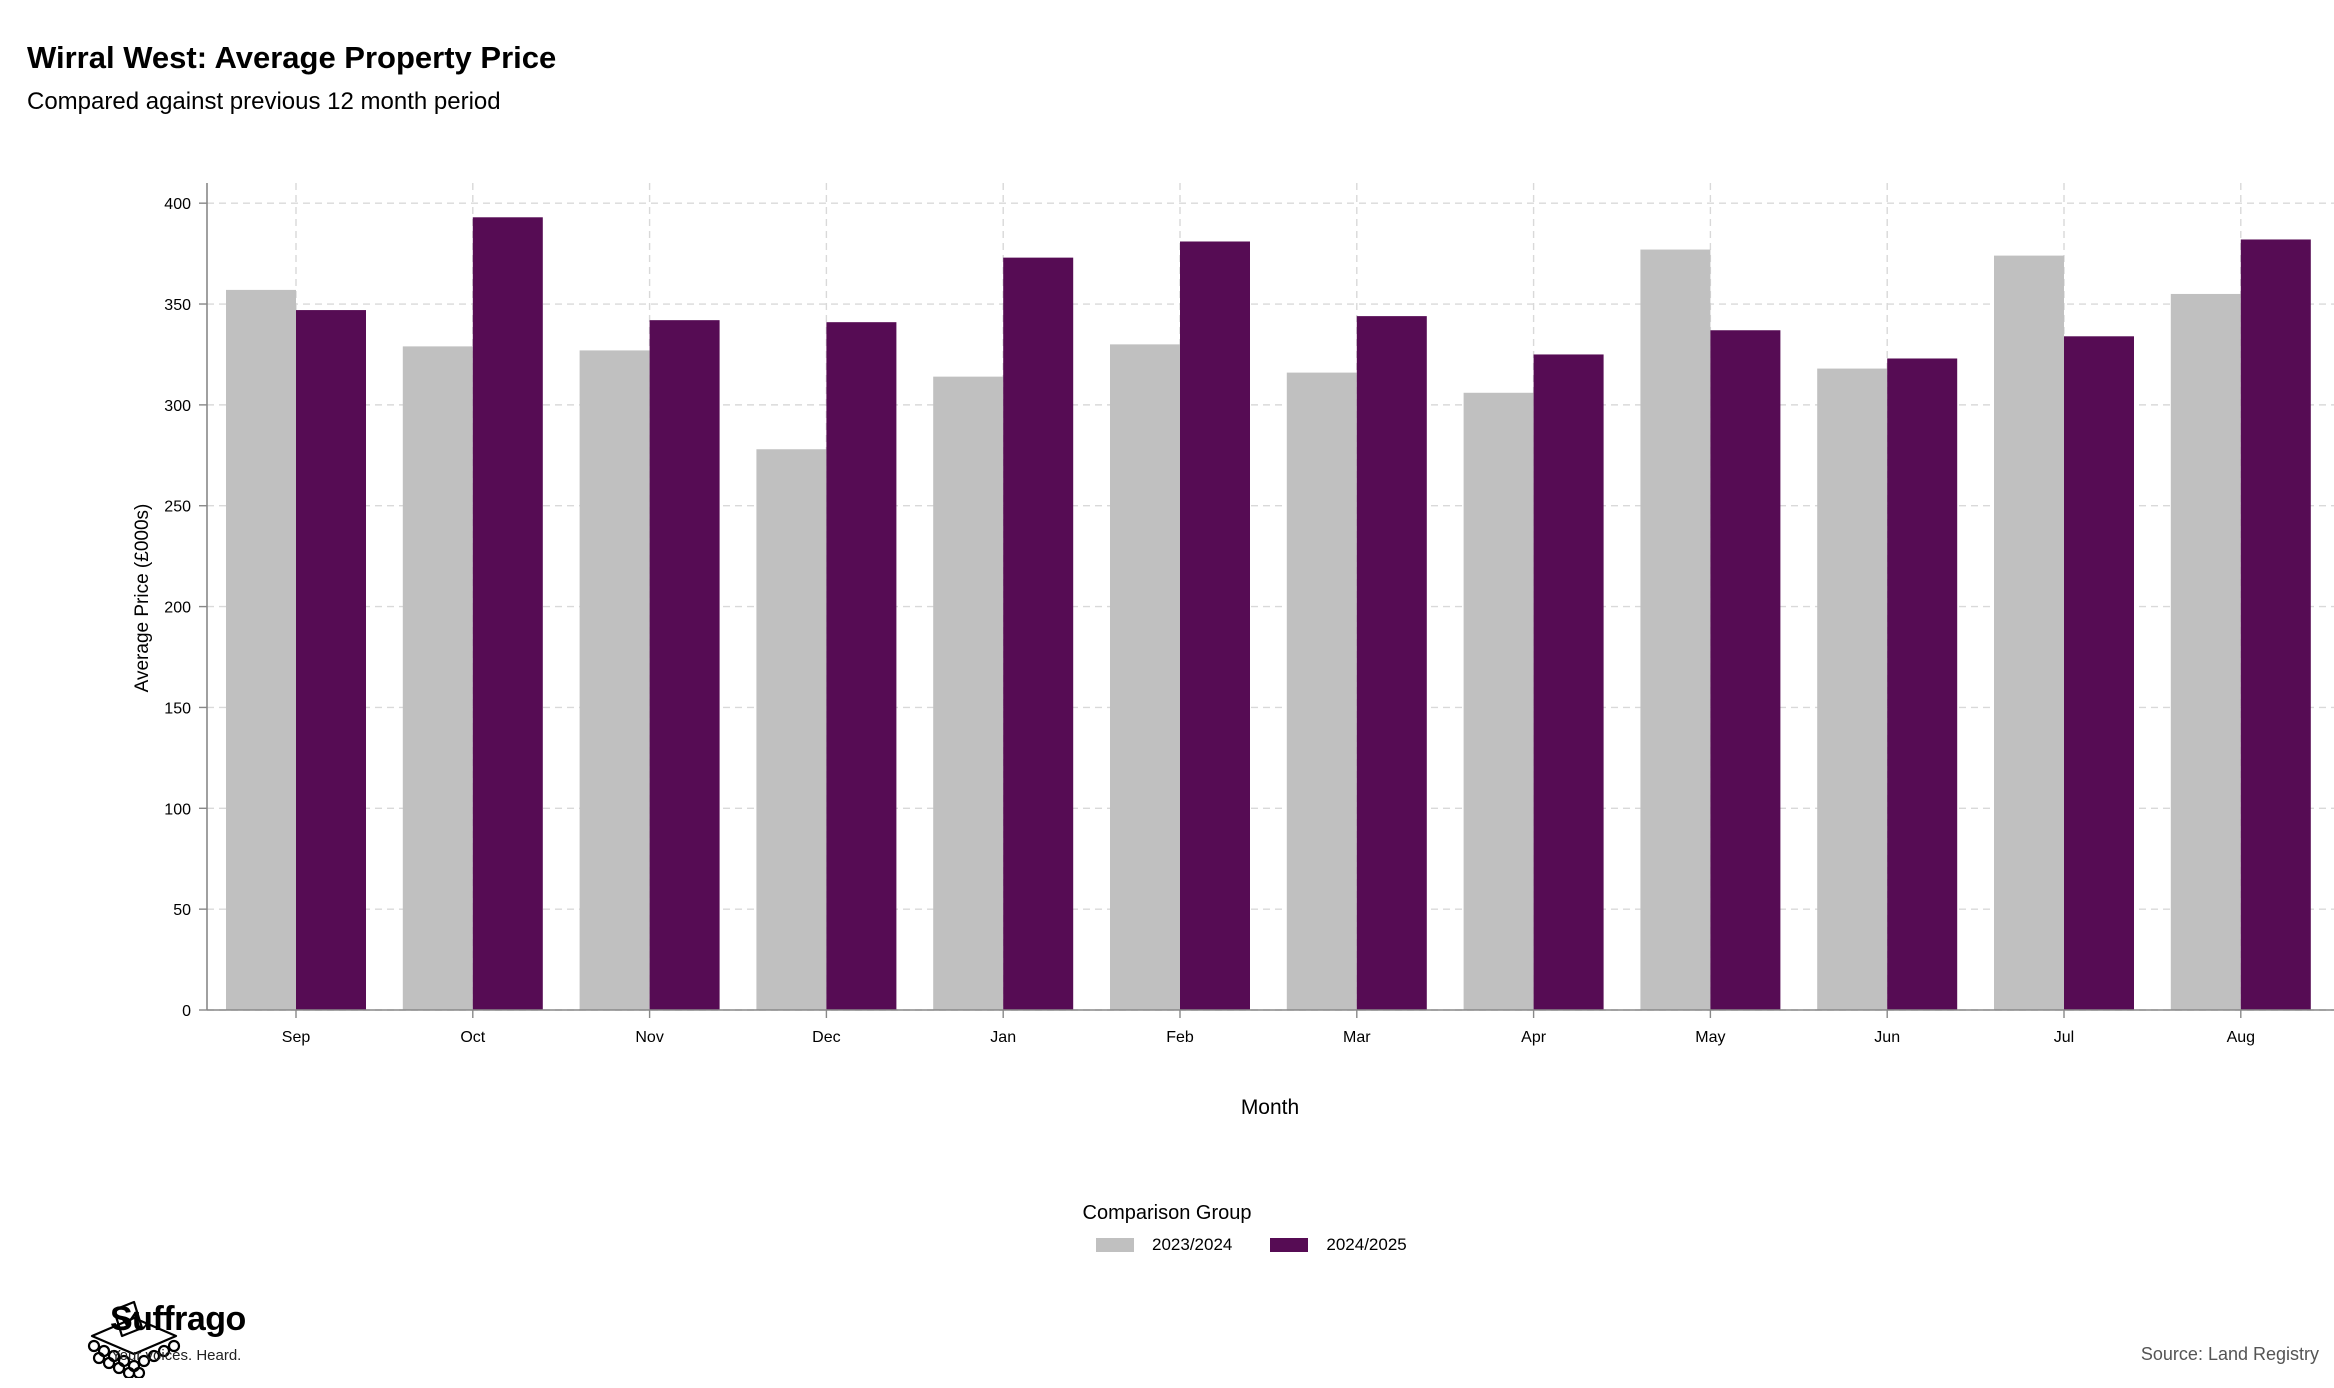  What do you see at coordinates (1038, 633) in the screenshot?
I see `bar-2024-2025-jan` at bounding box center [1038, 633].